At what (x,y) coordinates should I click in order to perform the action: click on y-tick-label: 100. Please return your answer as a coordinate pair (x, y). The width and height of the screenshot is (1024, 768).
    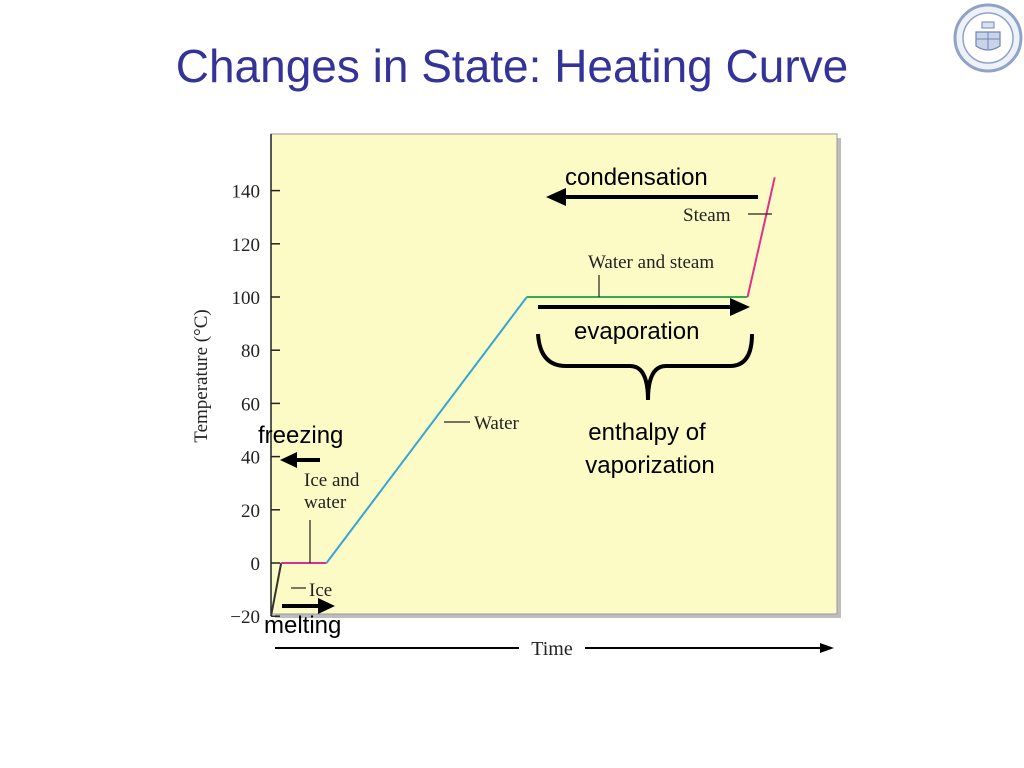
    Looking at the image, I should click on (246, 298).